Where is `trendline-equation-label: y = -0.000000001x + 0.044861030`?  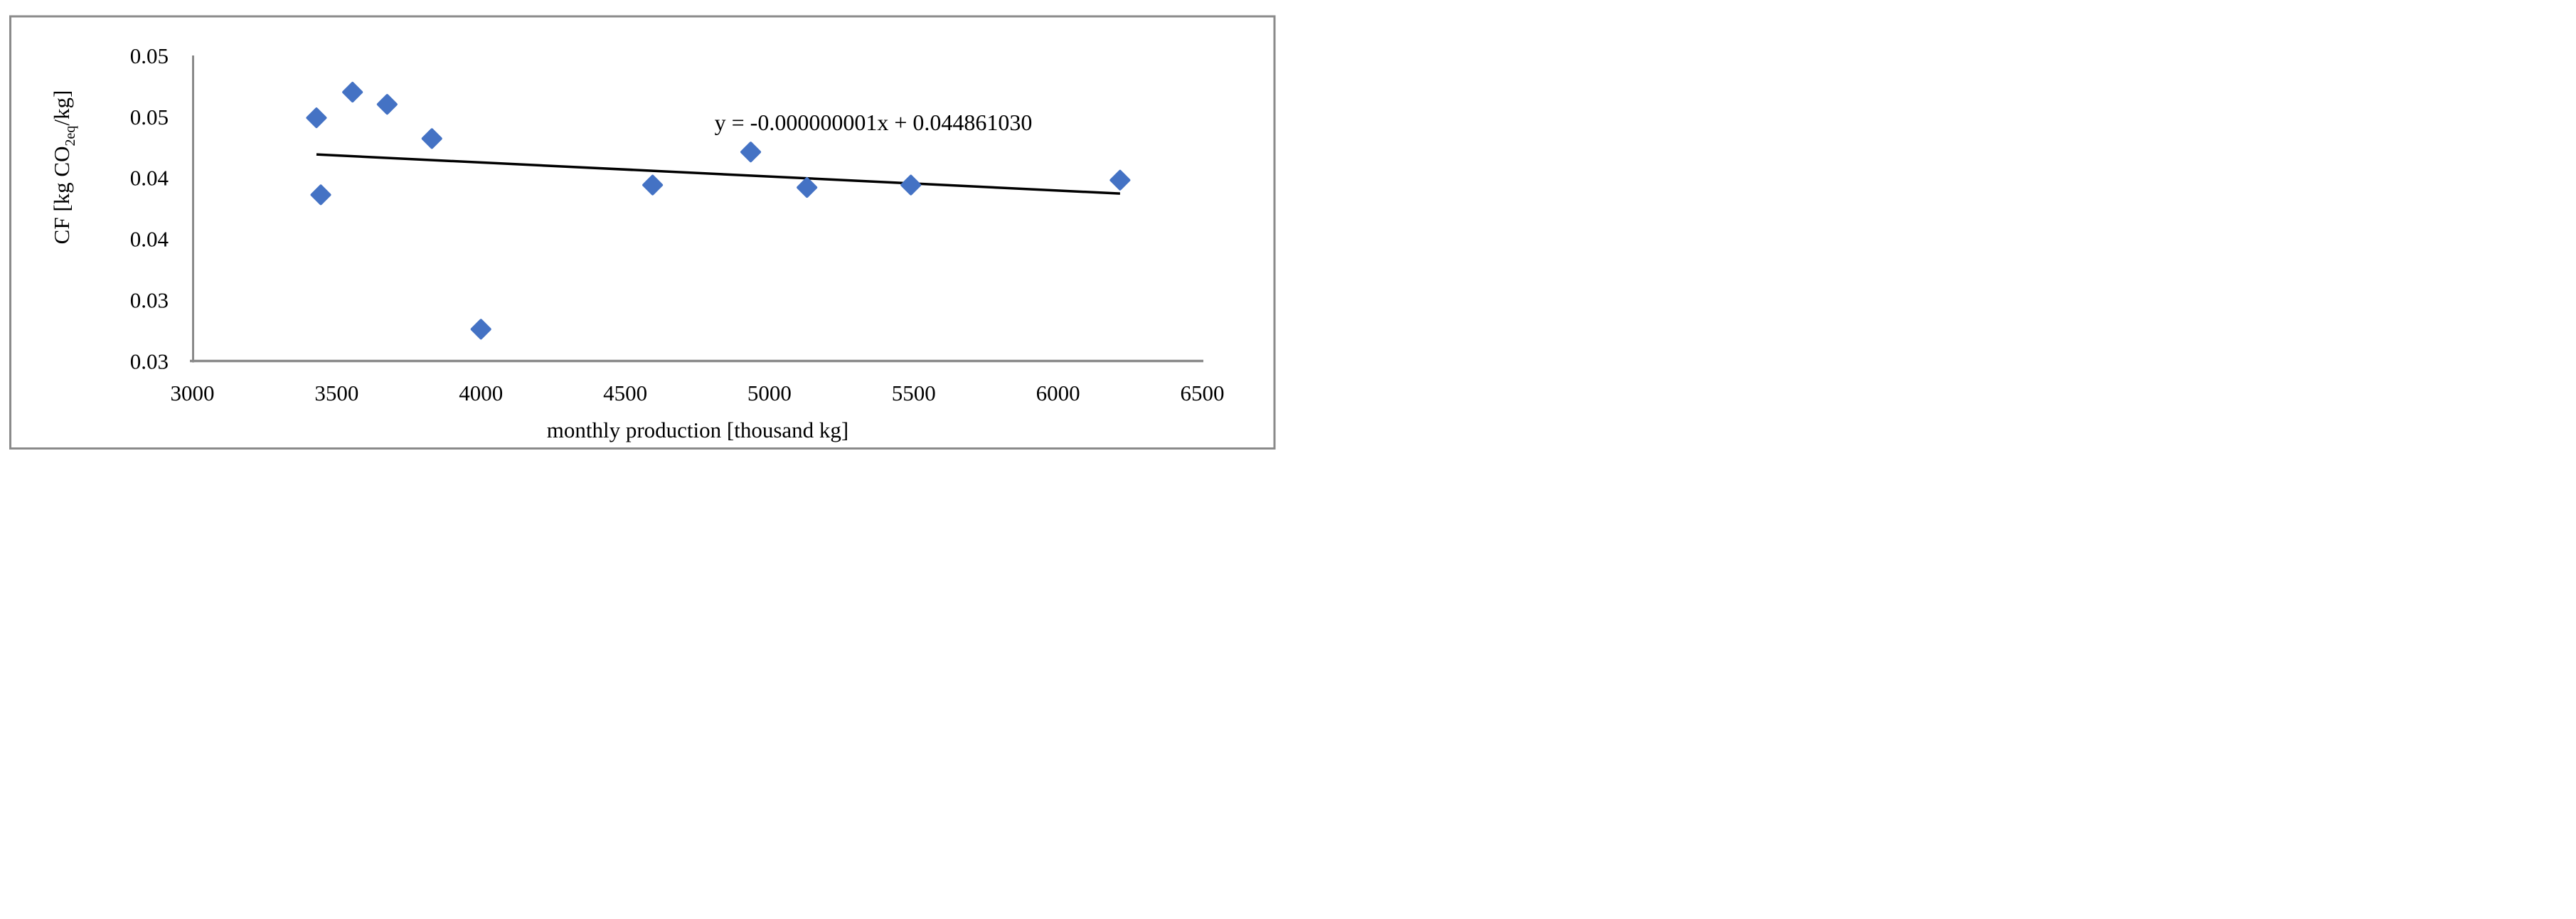 trendline-equation-label: y = -0.000000001x + 0.044861030 is located at coordinates (874, 122).